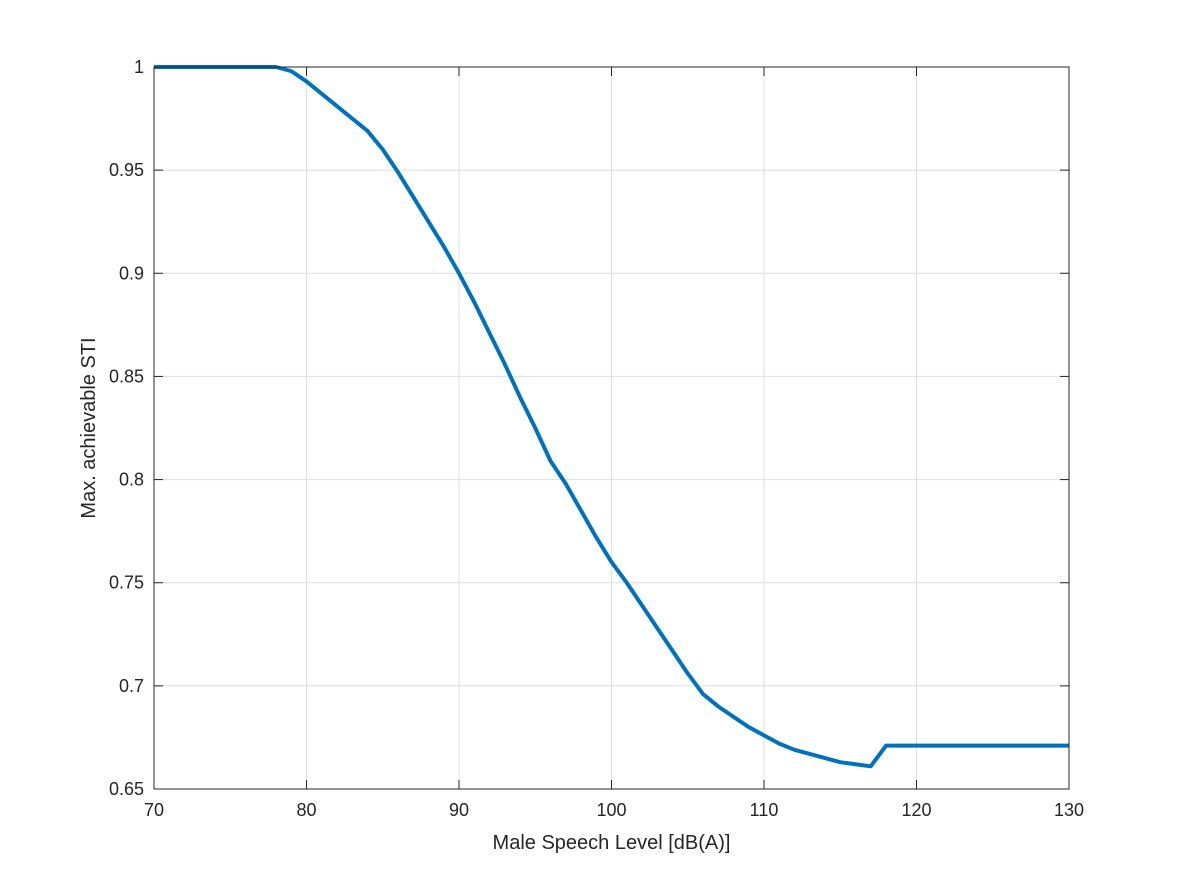 The image size is (1181, 891). Describe the element at coordinates (126, 376) in the screenshot. I see `y-tick-label: 0.85` at that location.